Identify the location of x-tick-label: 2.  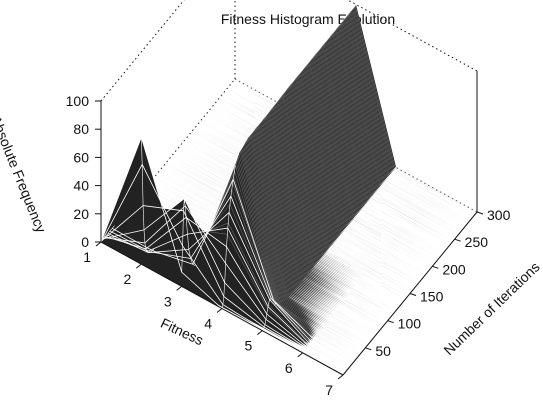
(128, 279).